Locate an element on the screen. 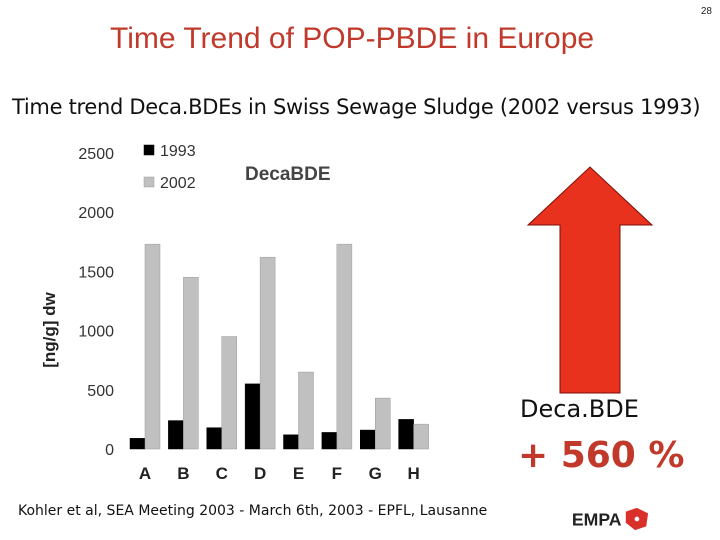 The height and width of the screenshot is (540, 720). y-axis-label: [ng/g] dw is located at coordinates (49, 329).